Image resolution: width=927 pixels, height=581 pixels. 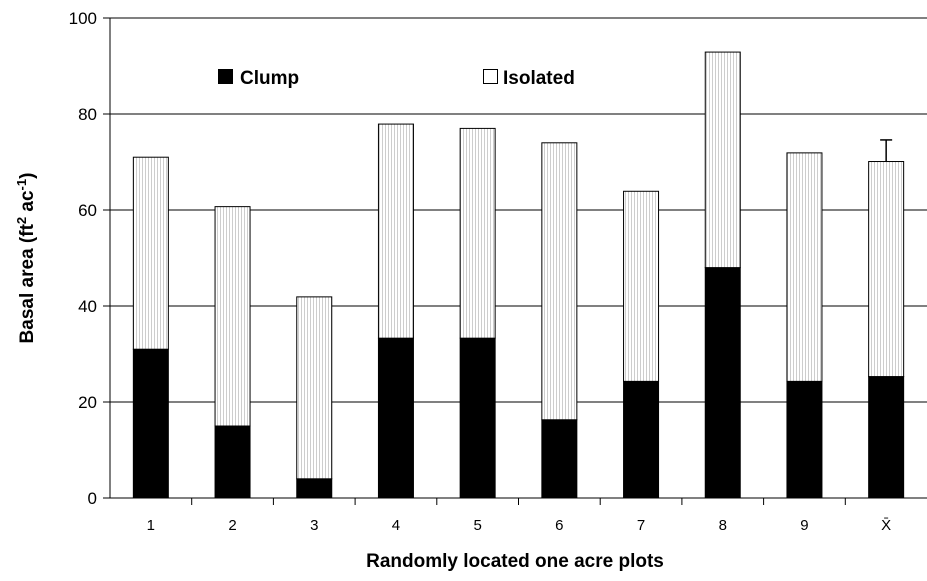 I want to click on y-tick-label: 20, so click(x=87, y=402).